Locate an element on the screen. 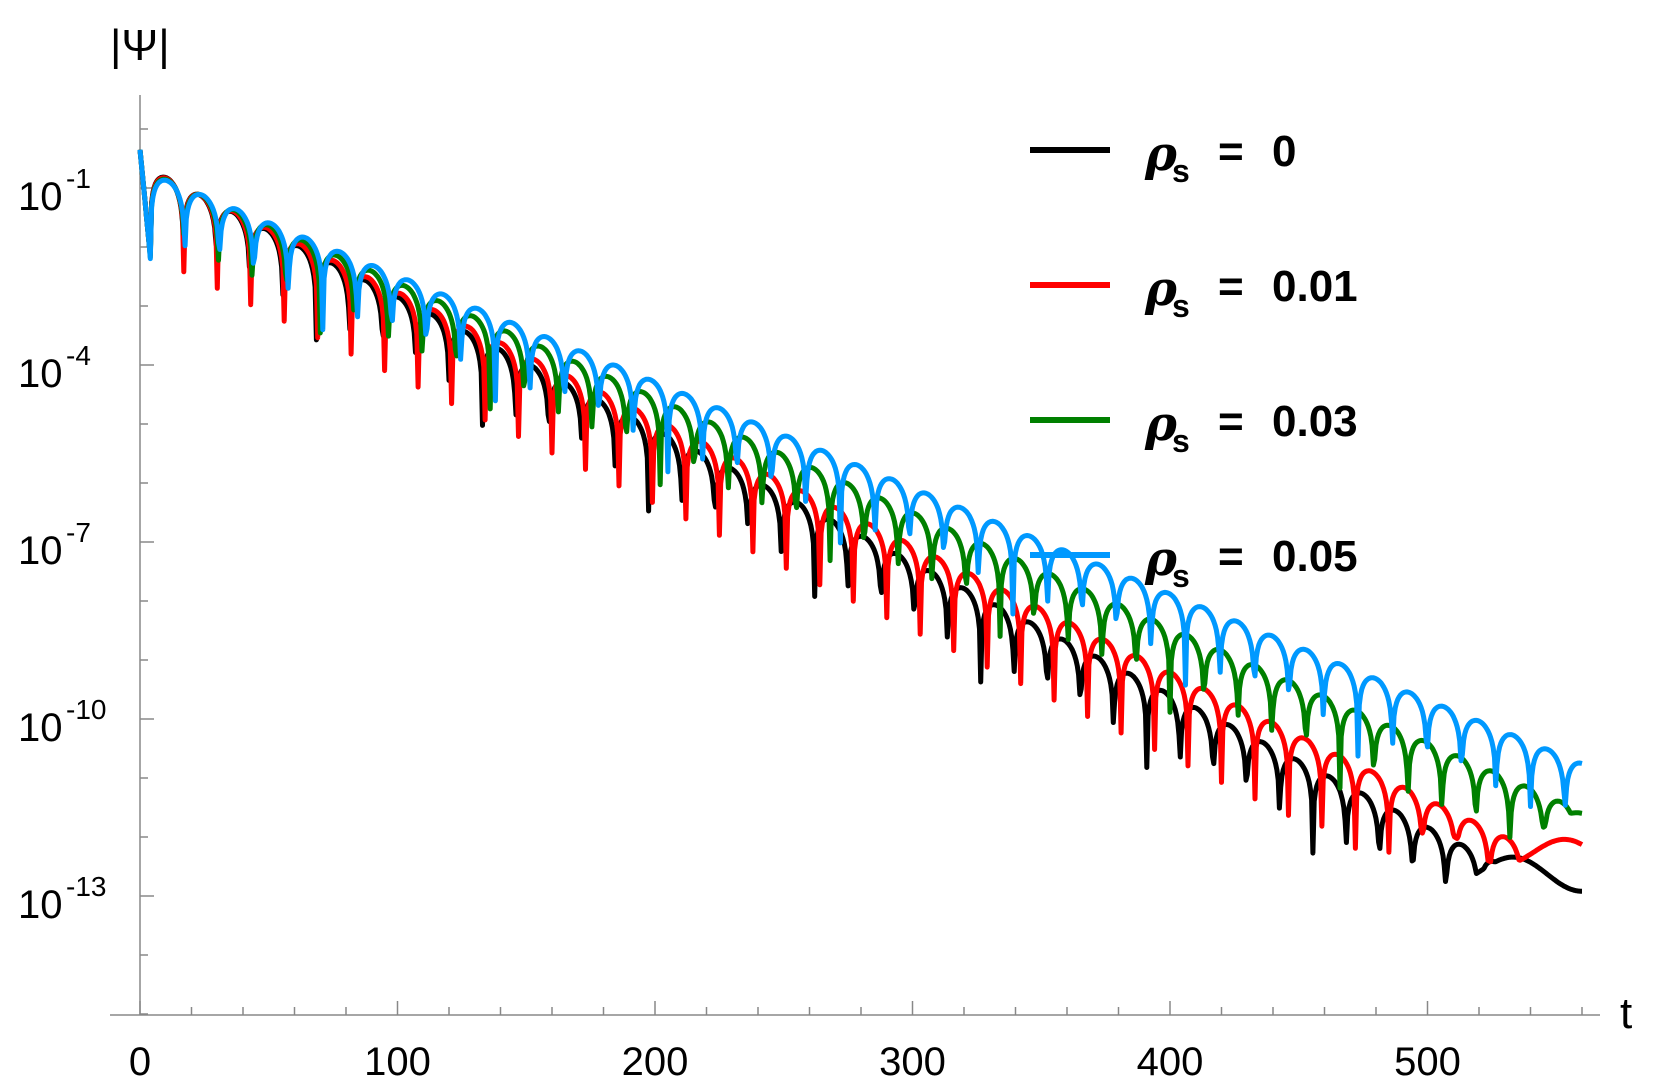 The image size is (1661, 1090). x-tick-label: 300 is located at coordinates (912, 1062).